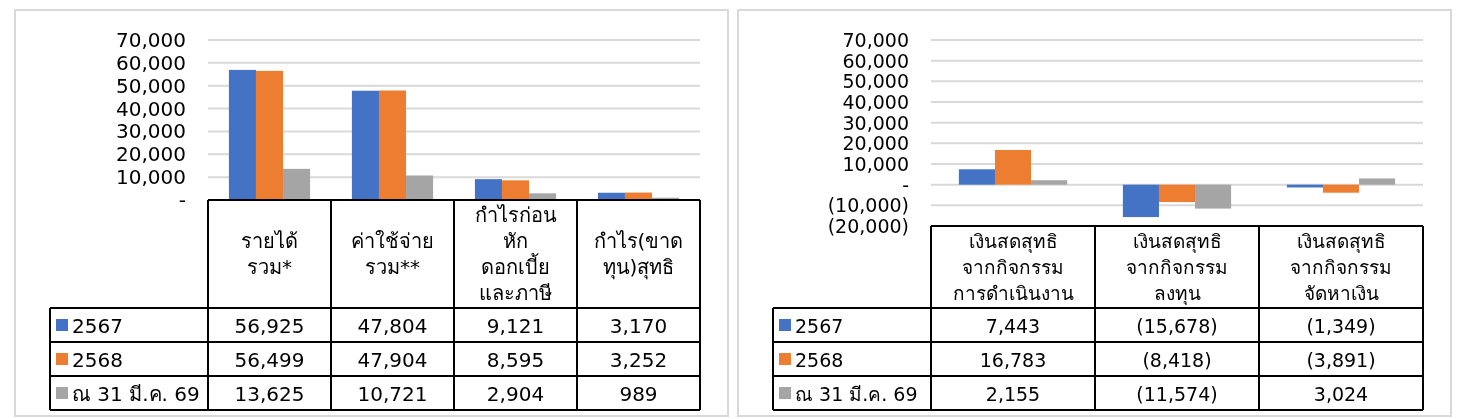  I want to click on x-tick-label: กำไร(ขาด ทุน)สุทธิ, so click(638, 254).